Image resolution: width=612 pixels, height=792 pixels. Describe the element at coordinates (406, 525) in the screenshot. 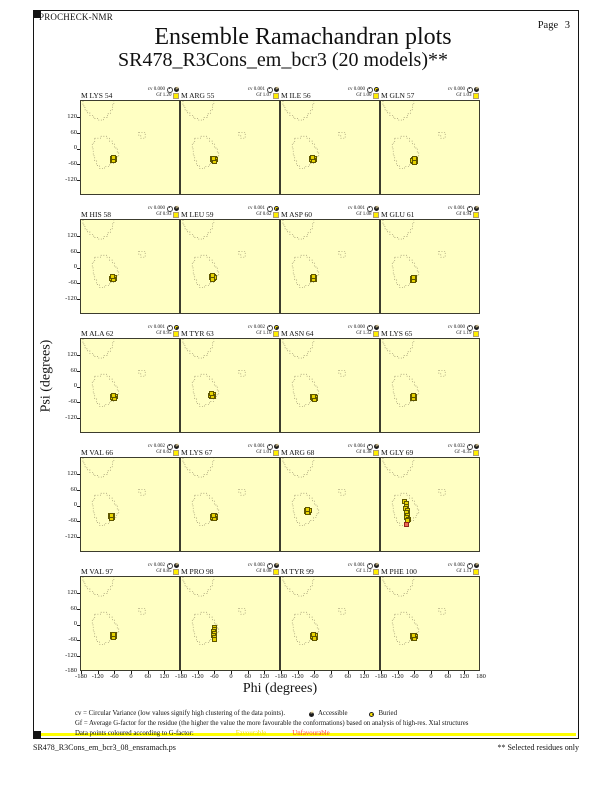

I see `unfavourable-data-point` at that location.